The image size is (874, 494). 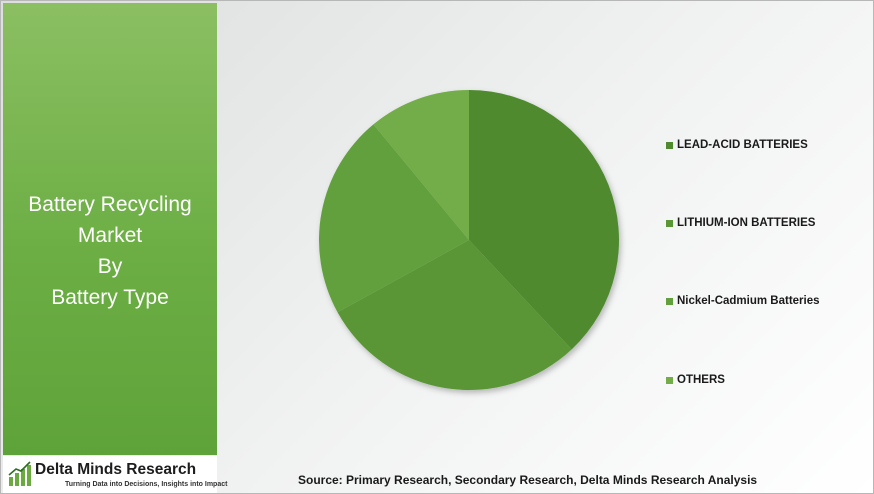 I want to click on title-line: By, so click(x=110, y=266).